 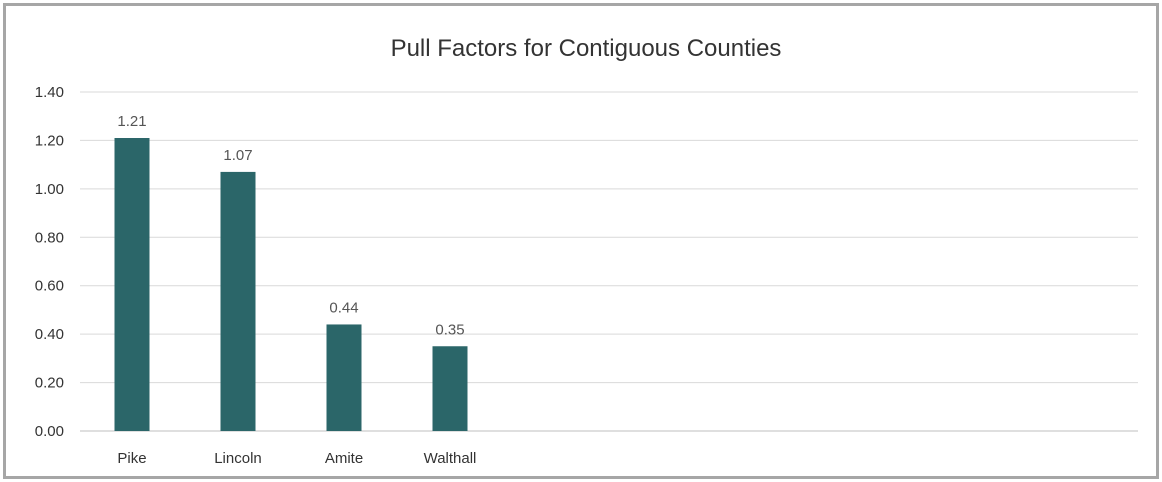 What do you see at coordinates (49, 140) in the screenshot?
I see `y-tick-label: 1.20` at bounding box center [49, 140].